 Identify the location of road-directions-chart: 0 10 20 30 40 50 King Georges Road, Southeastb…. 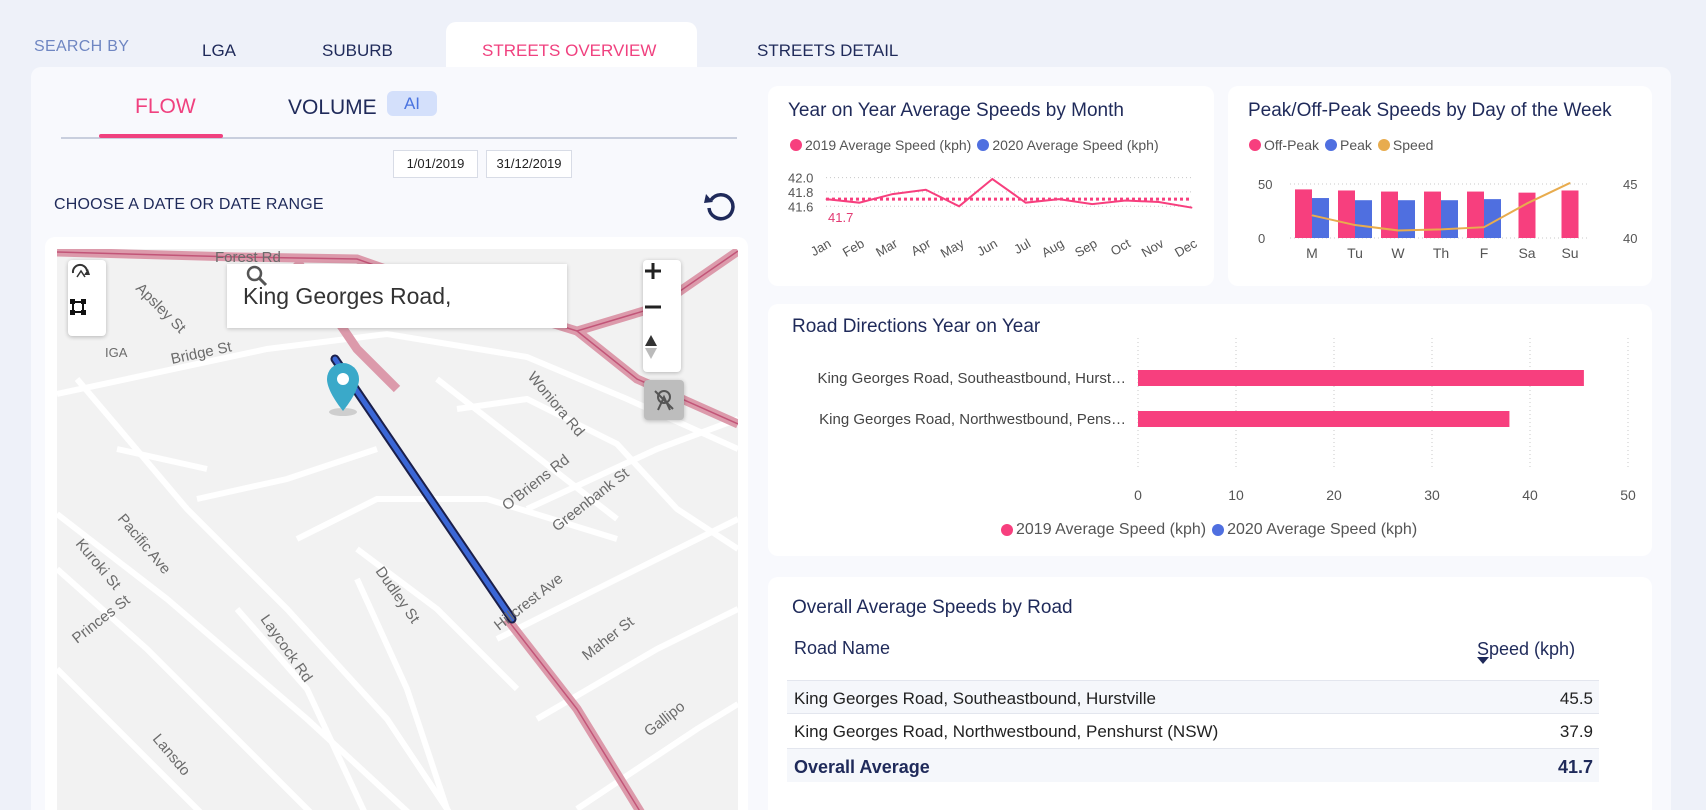
(1226, 420).